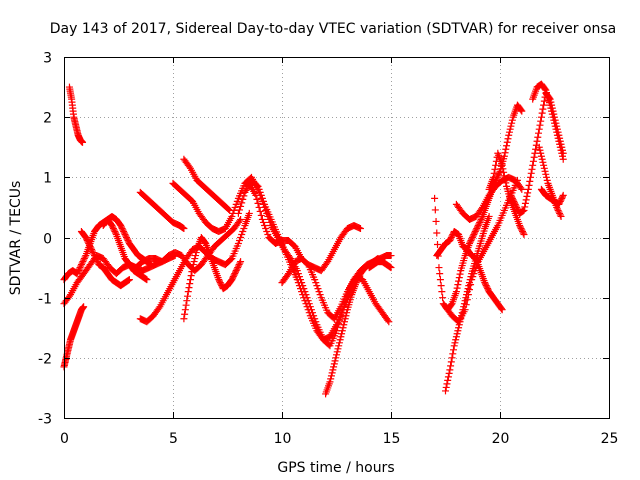  I want to click on y-tick-label: 2, so click(47, 119).